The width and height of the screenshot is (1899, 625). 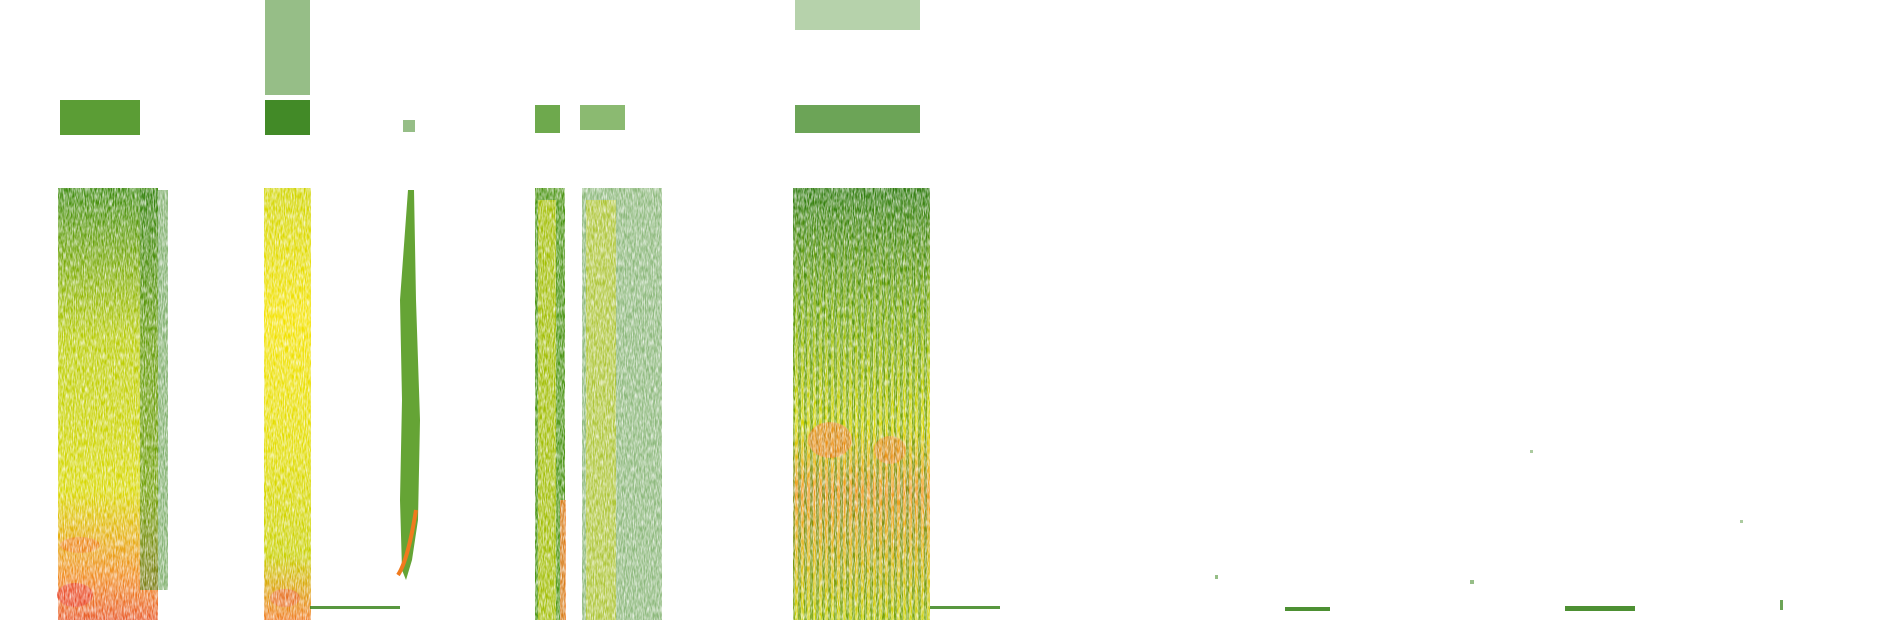 What do you see at coordinates (1499, 530) in the screenshot?
I see `low-energy-noise` at bounding box center [1499, 530].